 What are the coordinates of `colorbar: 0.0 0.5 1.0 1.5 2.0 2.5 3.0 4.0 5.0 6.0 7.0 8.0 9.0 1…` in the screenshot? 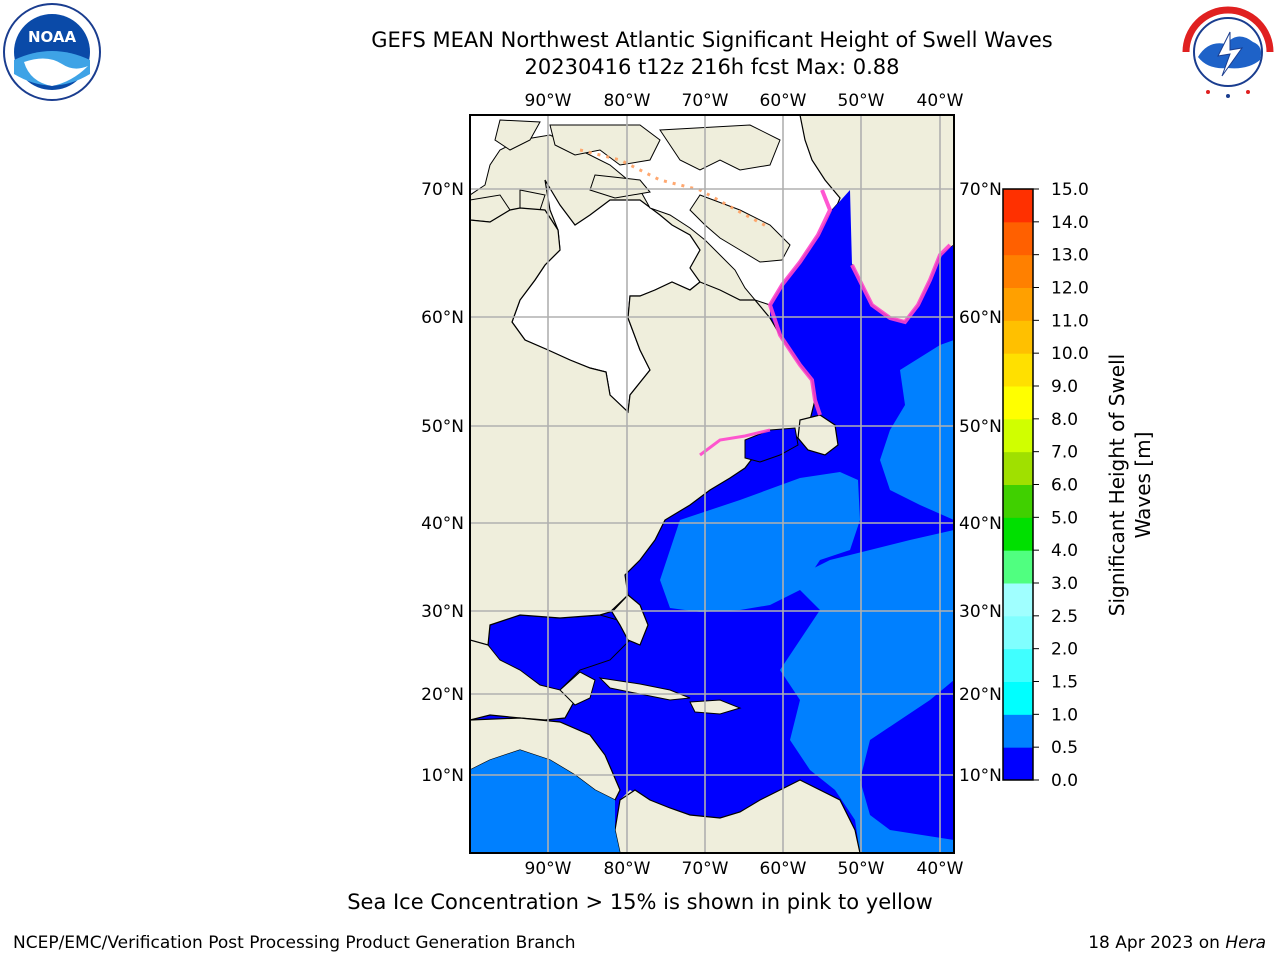 It's located at (1045, 485).